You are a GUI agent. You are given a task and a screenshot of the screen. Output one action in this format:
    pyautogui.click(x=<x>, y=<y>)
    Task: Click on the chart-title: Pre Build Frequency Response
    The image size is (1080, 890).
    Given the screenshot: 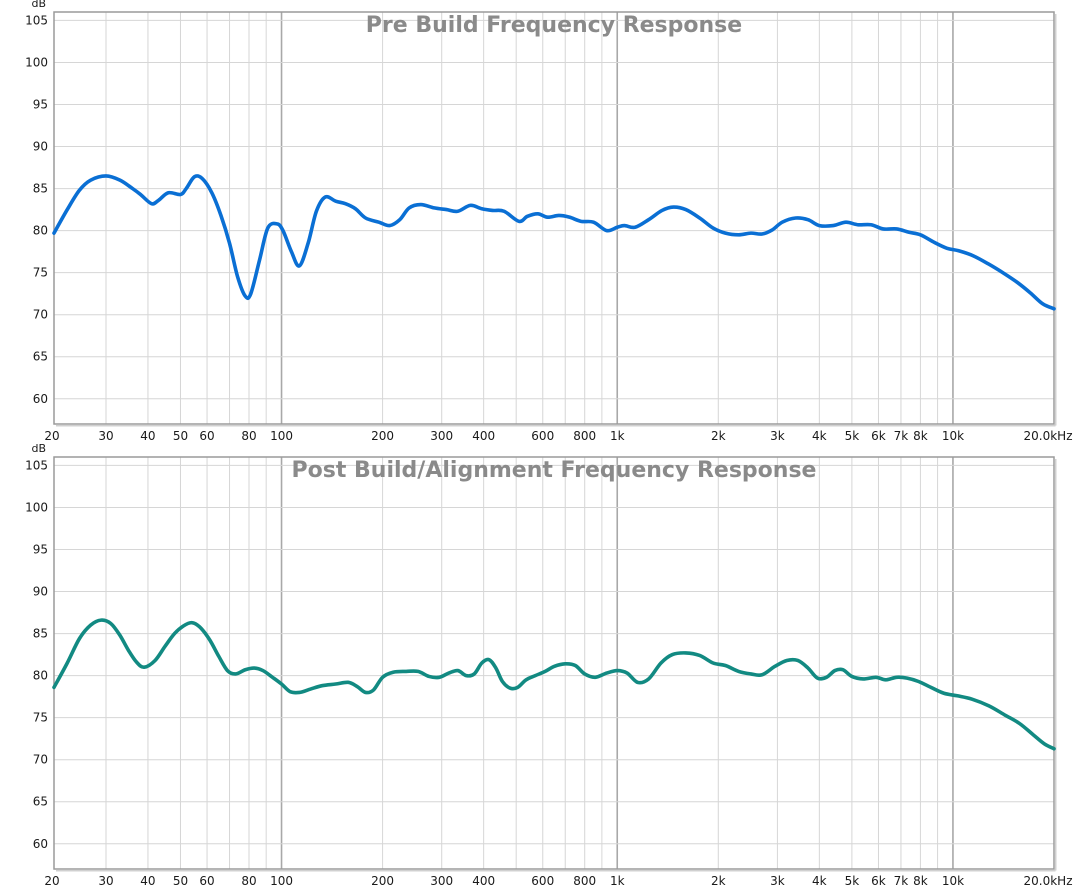 What is the action you would take?
    pyautogui.click(x=554, y=25)
    